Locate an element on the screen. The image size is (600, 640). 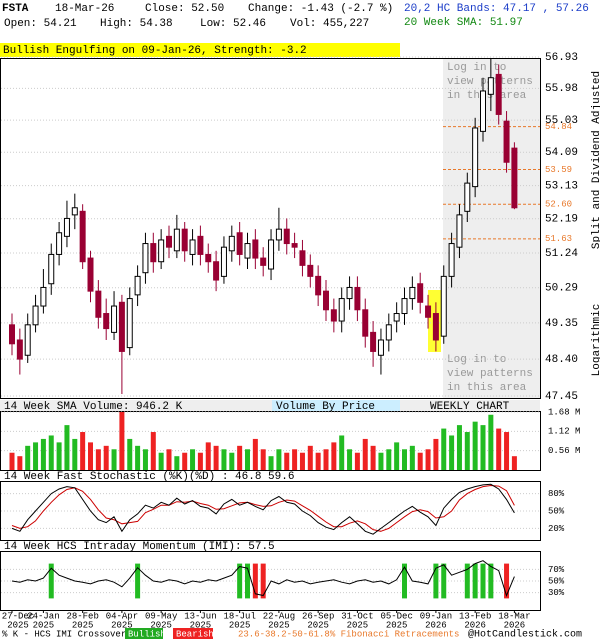
login-line: in this area is located at coordinates (487, 96).